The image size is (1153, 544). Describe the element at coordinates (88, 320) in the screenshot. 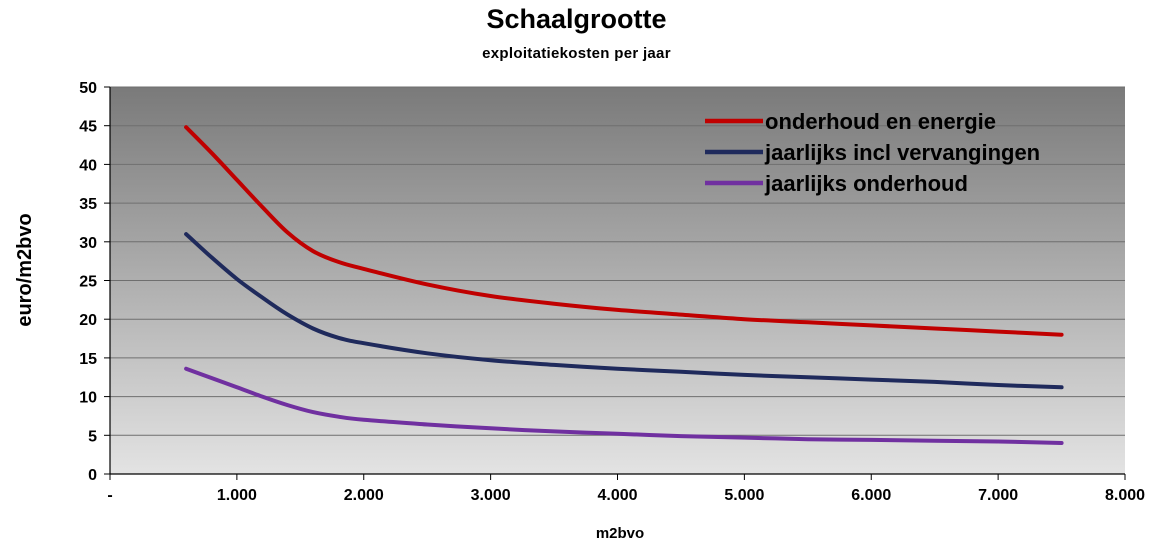

I see `y-tick-label: 20` at that location.